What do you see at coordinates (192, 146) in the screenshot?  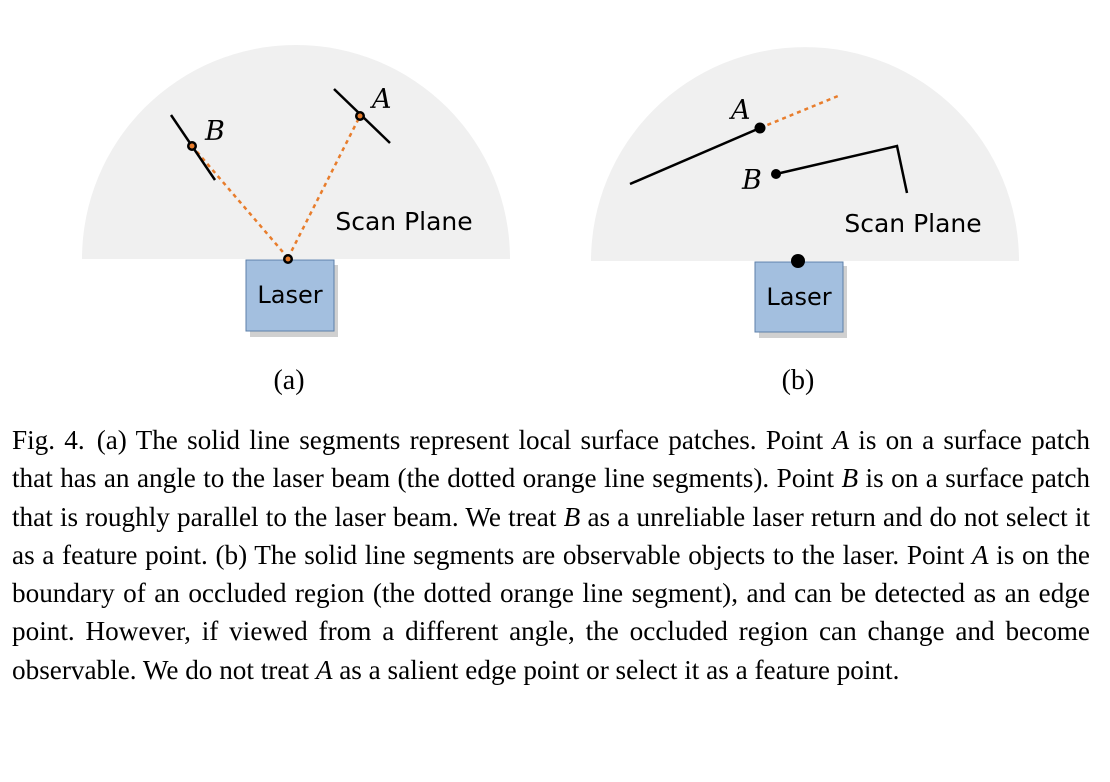 I see `point-b-marker-inner` at bounding box center [192, 146].